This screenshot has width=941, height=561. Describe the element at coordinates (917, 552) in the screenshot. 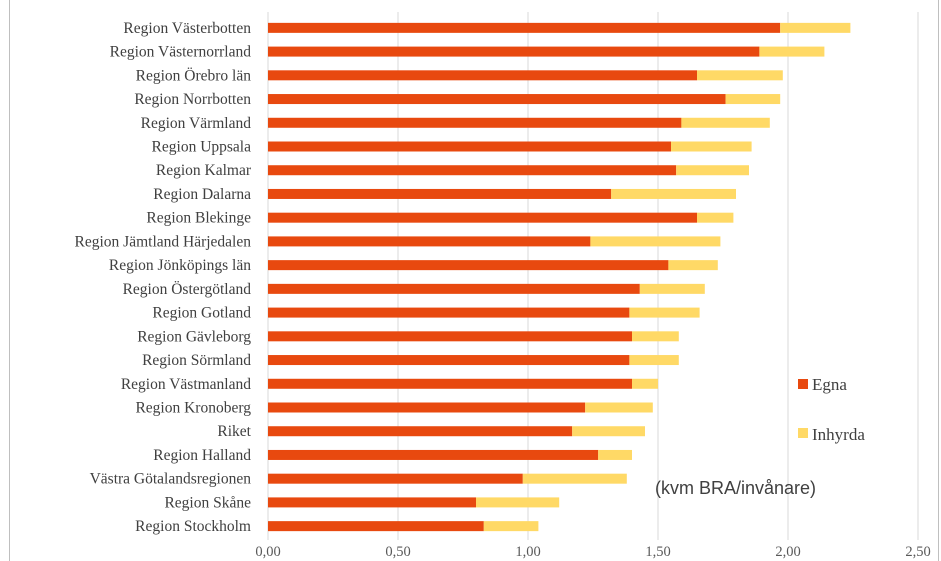

I see `x-tick-label: 2,50` at that location.